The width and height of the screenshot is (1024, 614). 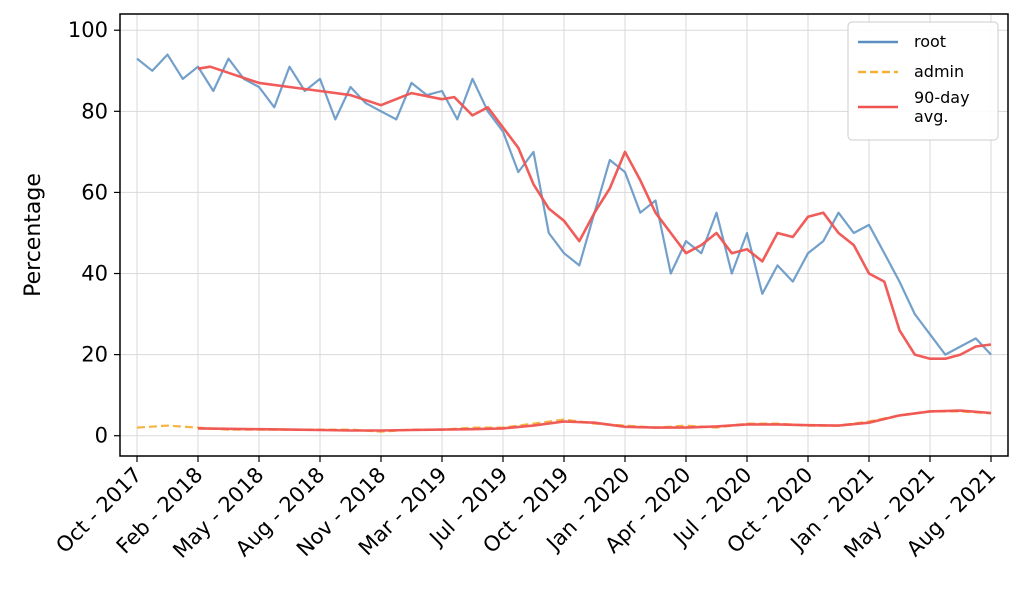 I want to click on y-tick-label: 80, so click(x=94, y=111).